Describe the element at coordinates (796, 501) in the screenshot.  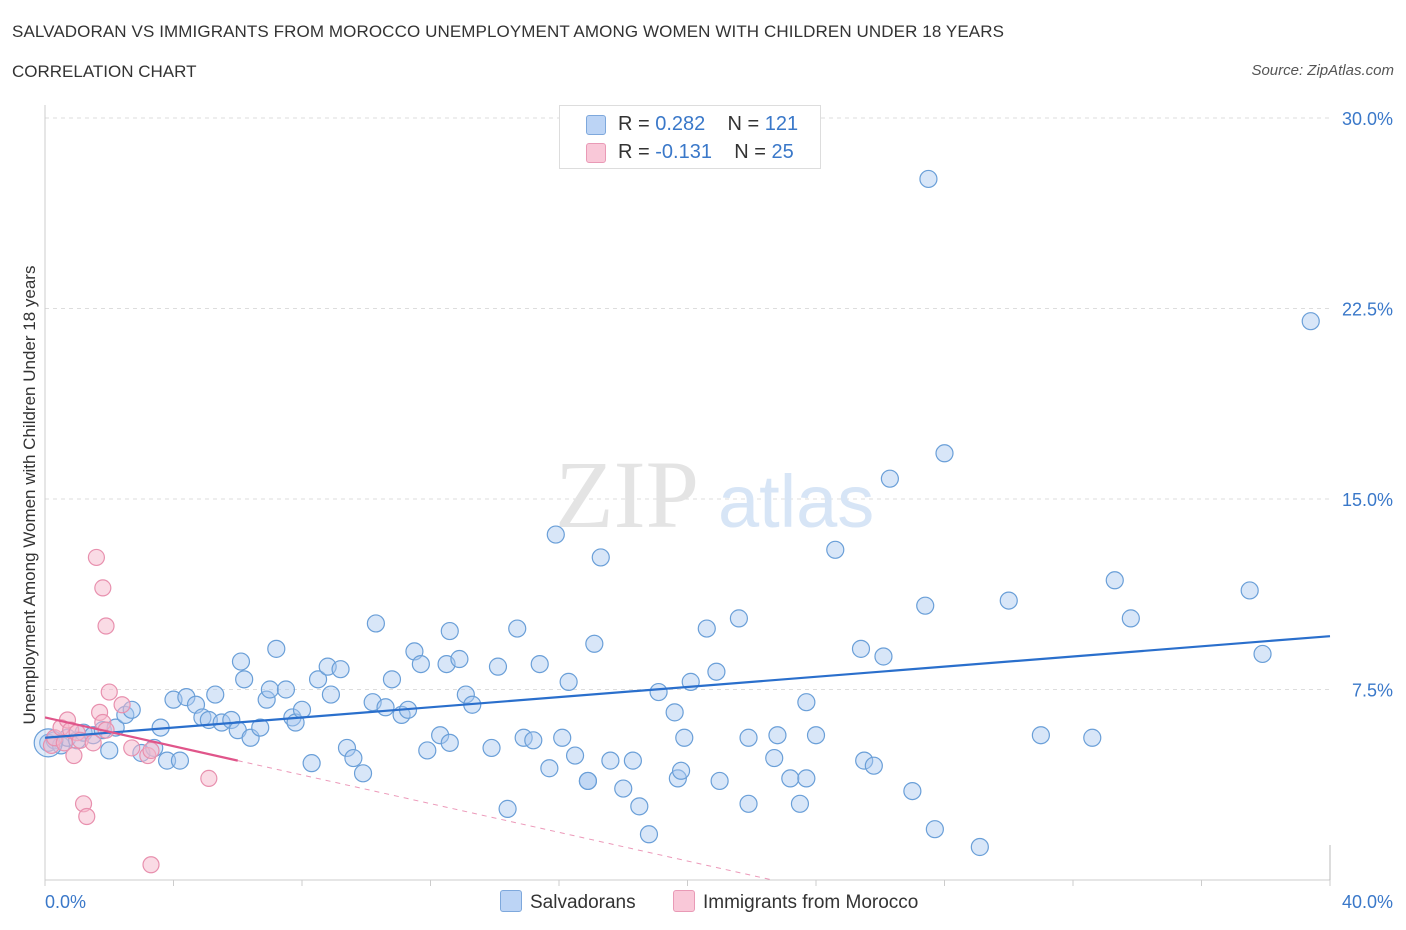
I see `watermark-atlas: atlas` at that location.